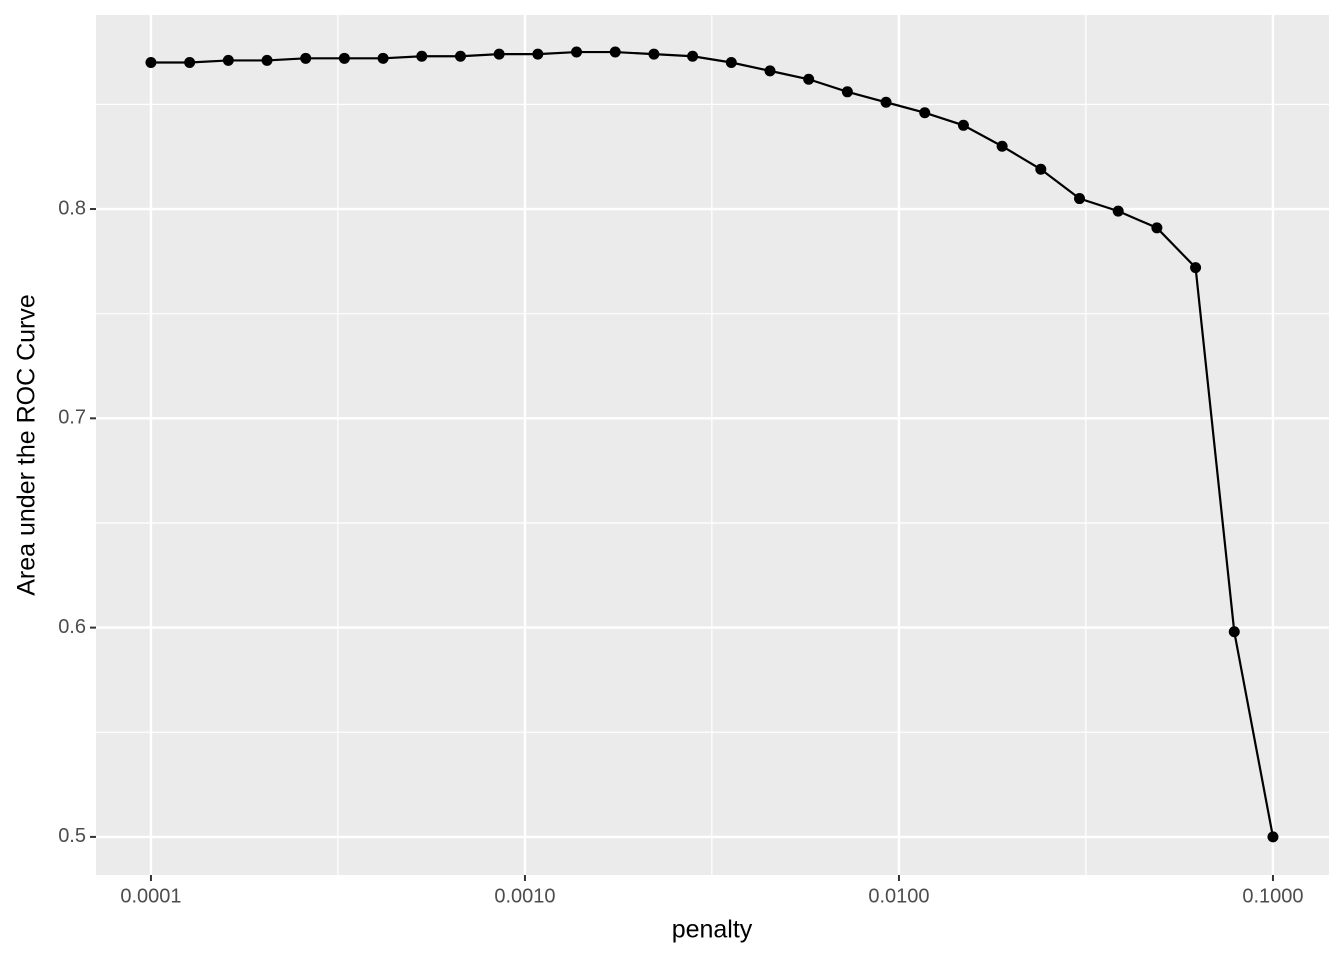  What do you see at coordinates (72, 418) in the screenshot?
I see `y-tick-label: 0.7` at bounding box center [72, 418].